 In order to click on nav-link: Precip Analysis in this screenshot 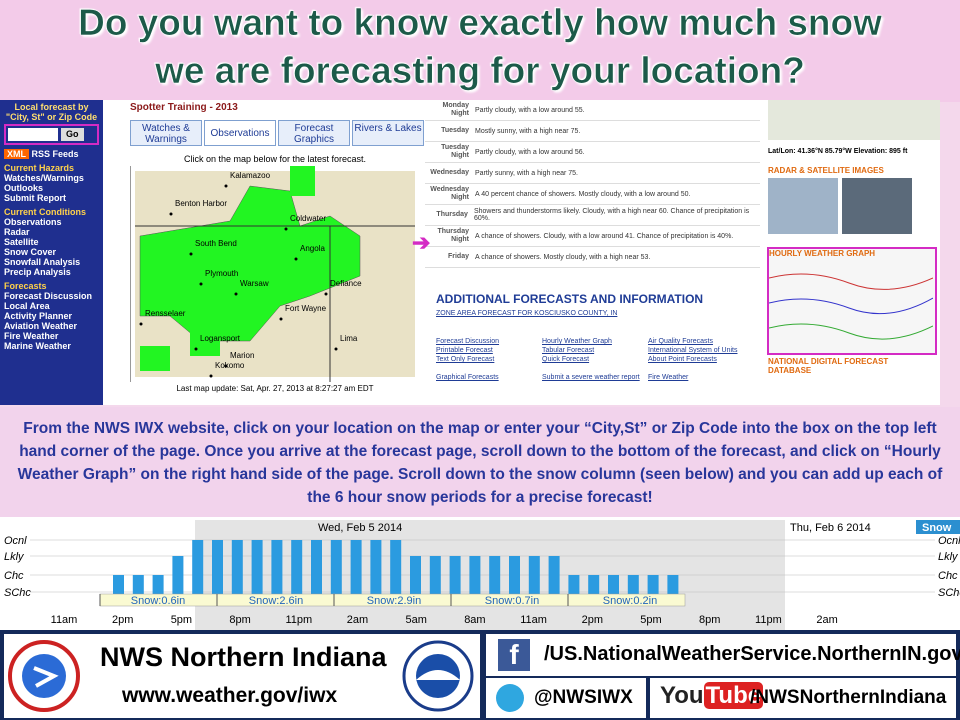, I will do `click(37, 272)`.